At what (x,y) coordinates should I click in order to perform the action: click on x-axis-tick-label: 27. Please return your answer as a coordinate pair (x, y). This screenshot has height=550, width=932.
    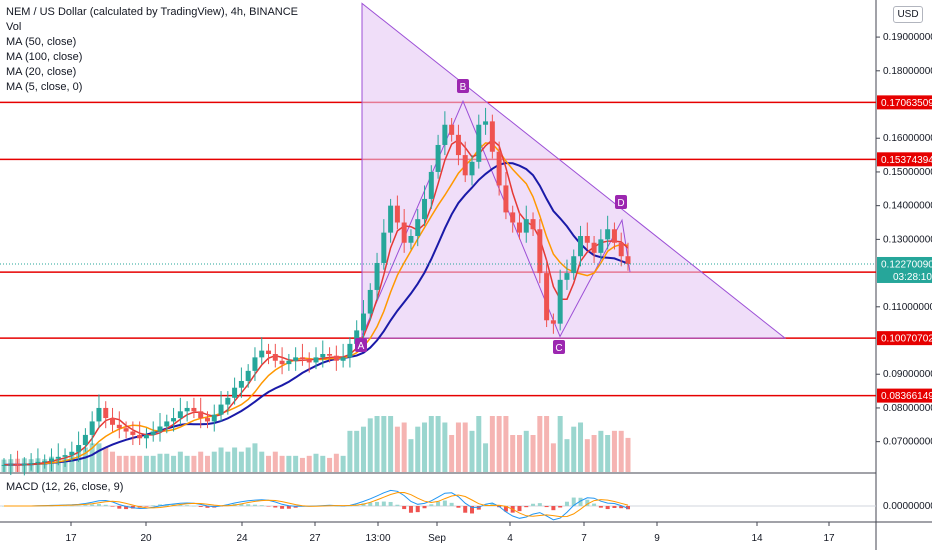
    Looking at the image, I should click on (315, 538).